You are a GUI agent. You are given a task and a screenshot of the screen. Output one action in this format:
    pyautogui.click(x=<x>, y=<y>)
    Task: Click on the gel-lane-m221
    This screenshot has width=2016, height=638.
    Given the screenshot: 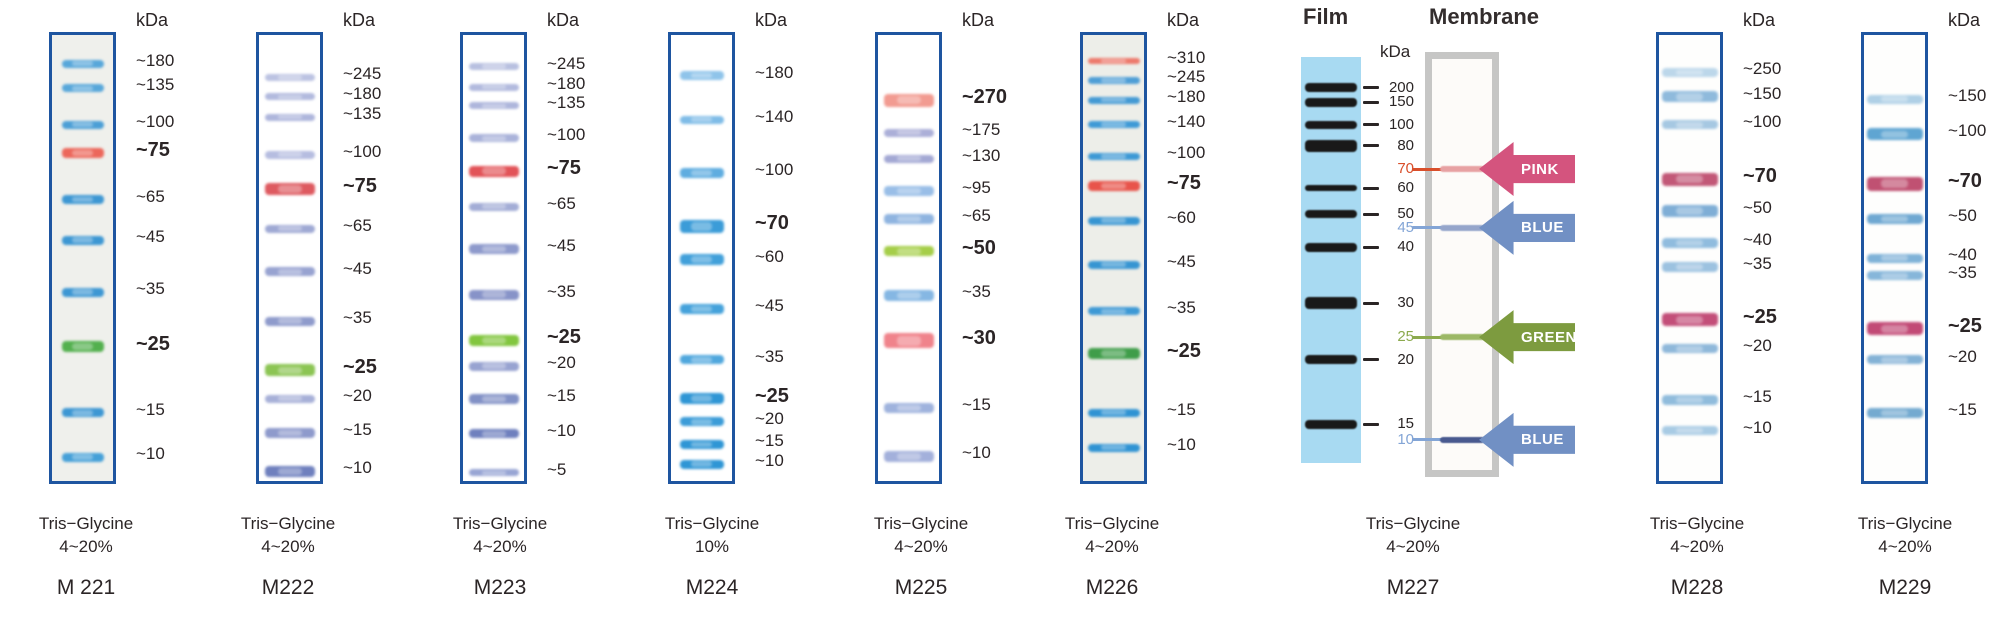 What is the action you would take?
    pyautogui.click(x=82, y=258)
    